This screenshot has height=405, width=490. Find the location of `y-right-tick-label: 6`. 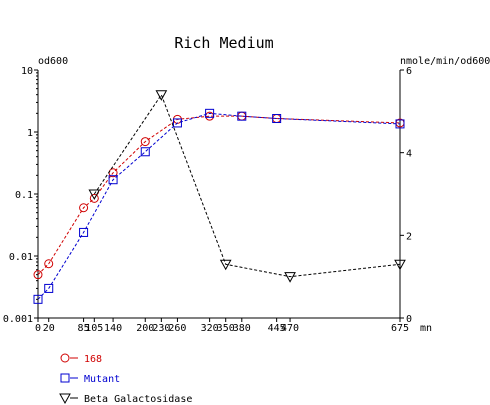

y-right-tick-label: 6 is located at coordinates (409, 71).